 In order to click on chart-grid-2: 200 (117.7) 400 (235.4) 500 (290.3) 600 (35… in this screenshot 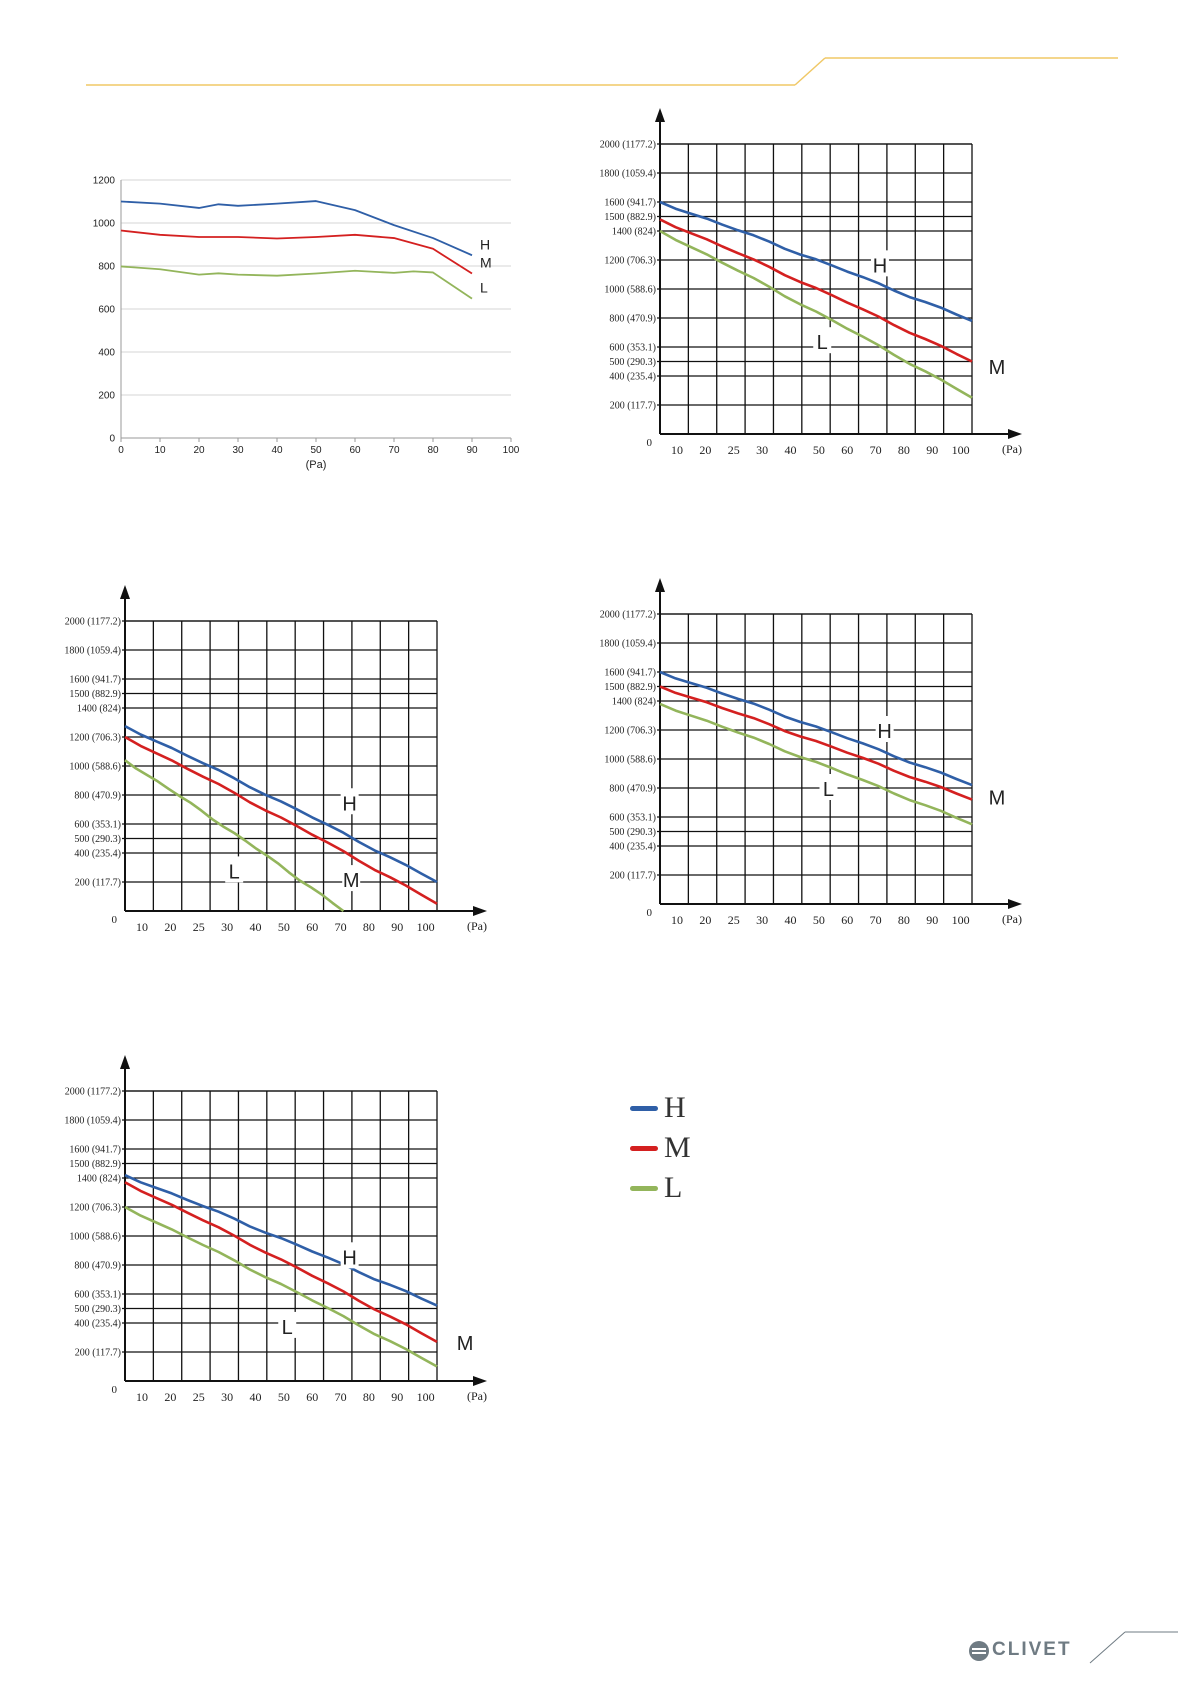, I will do `click(275, 759)`.